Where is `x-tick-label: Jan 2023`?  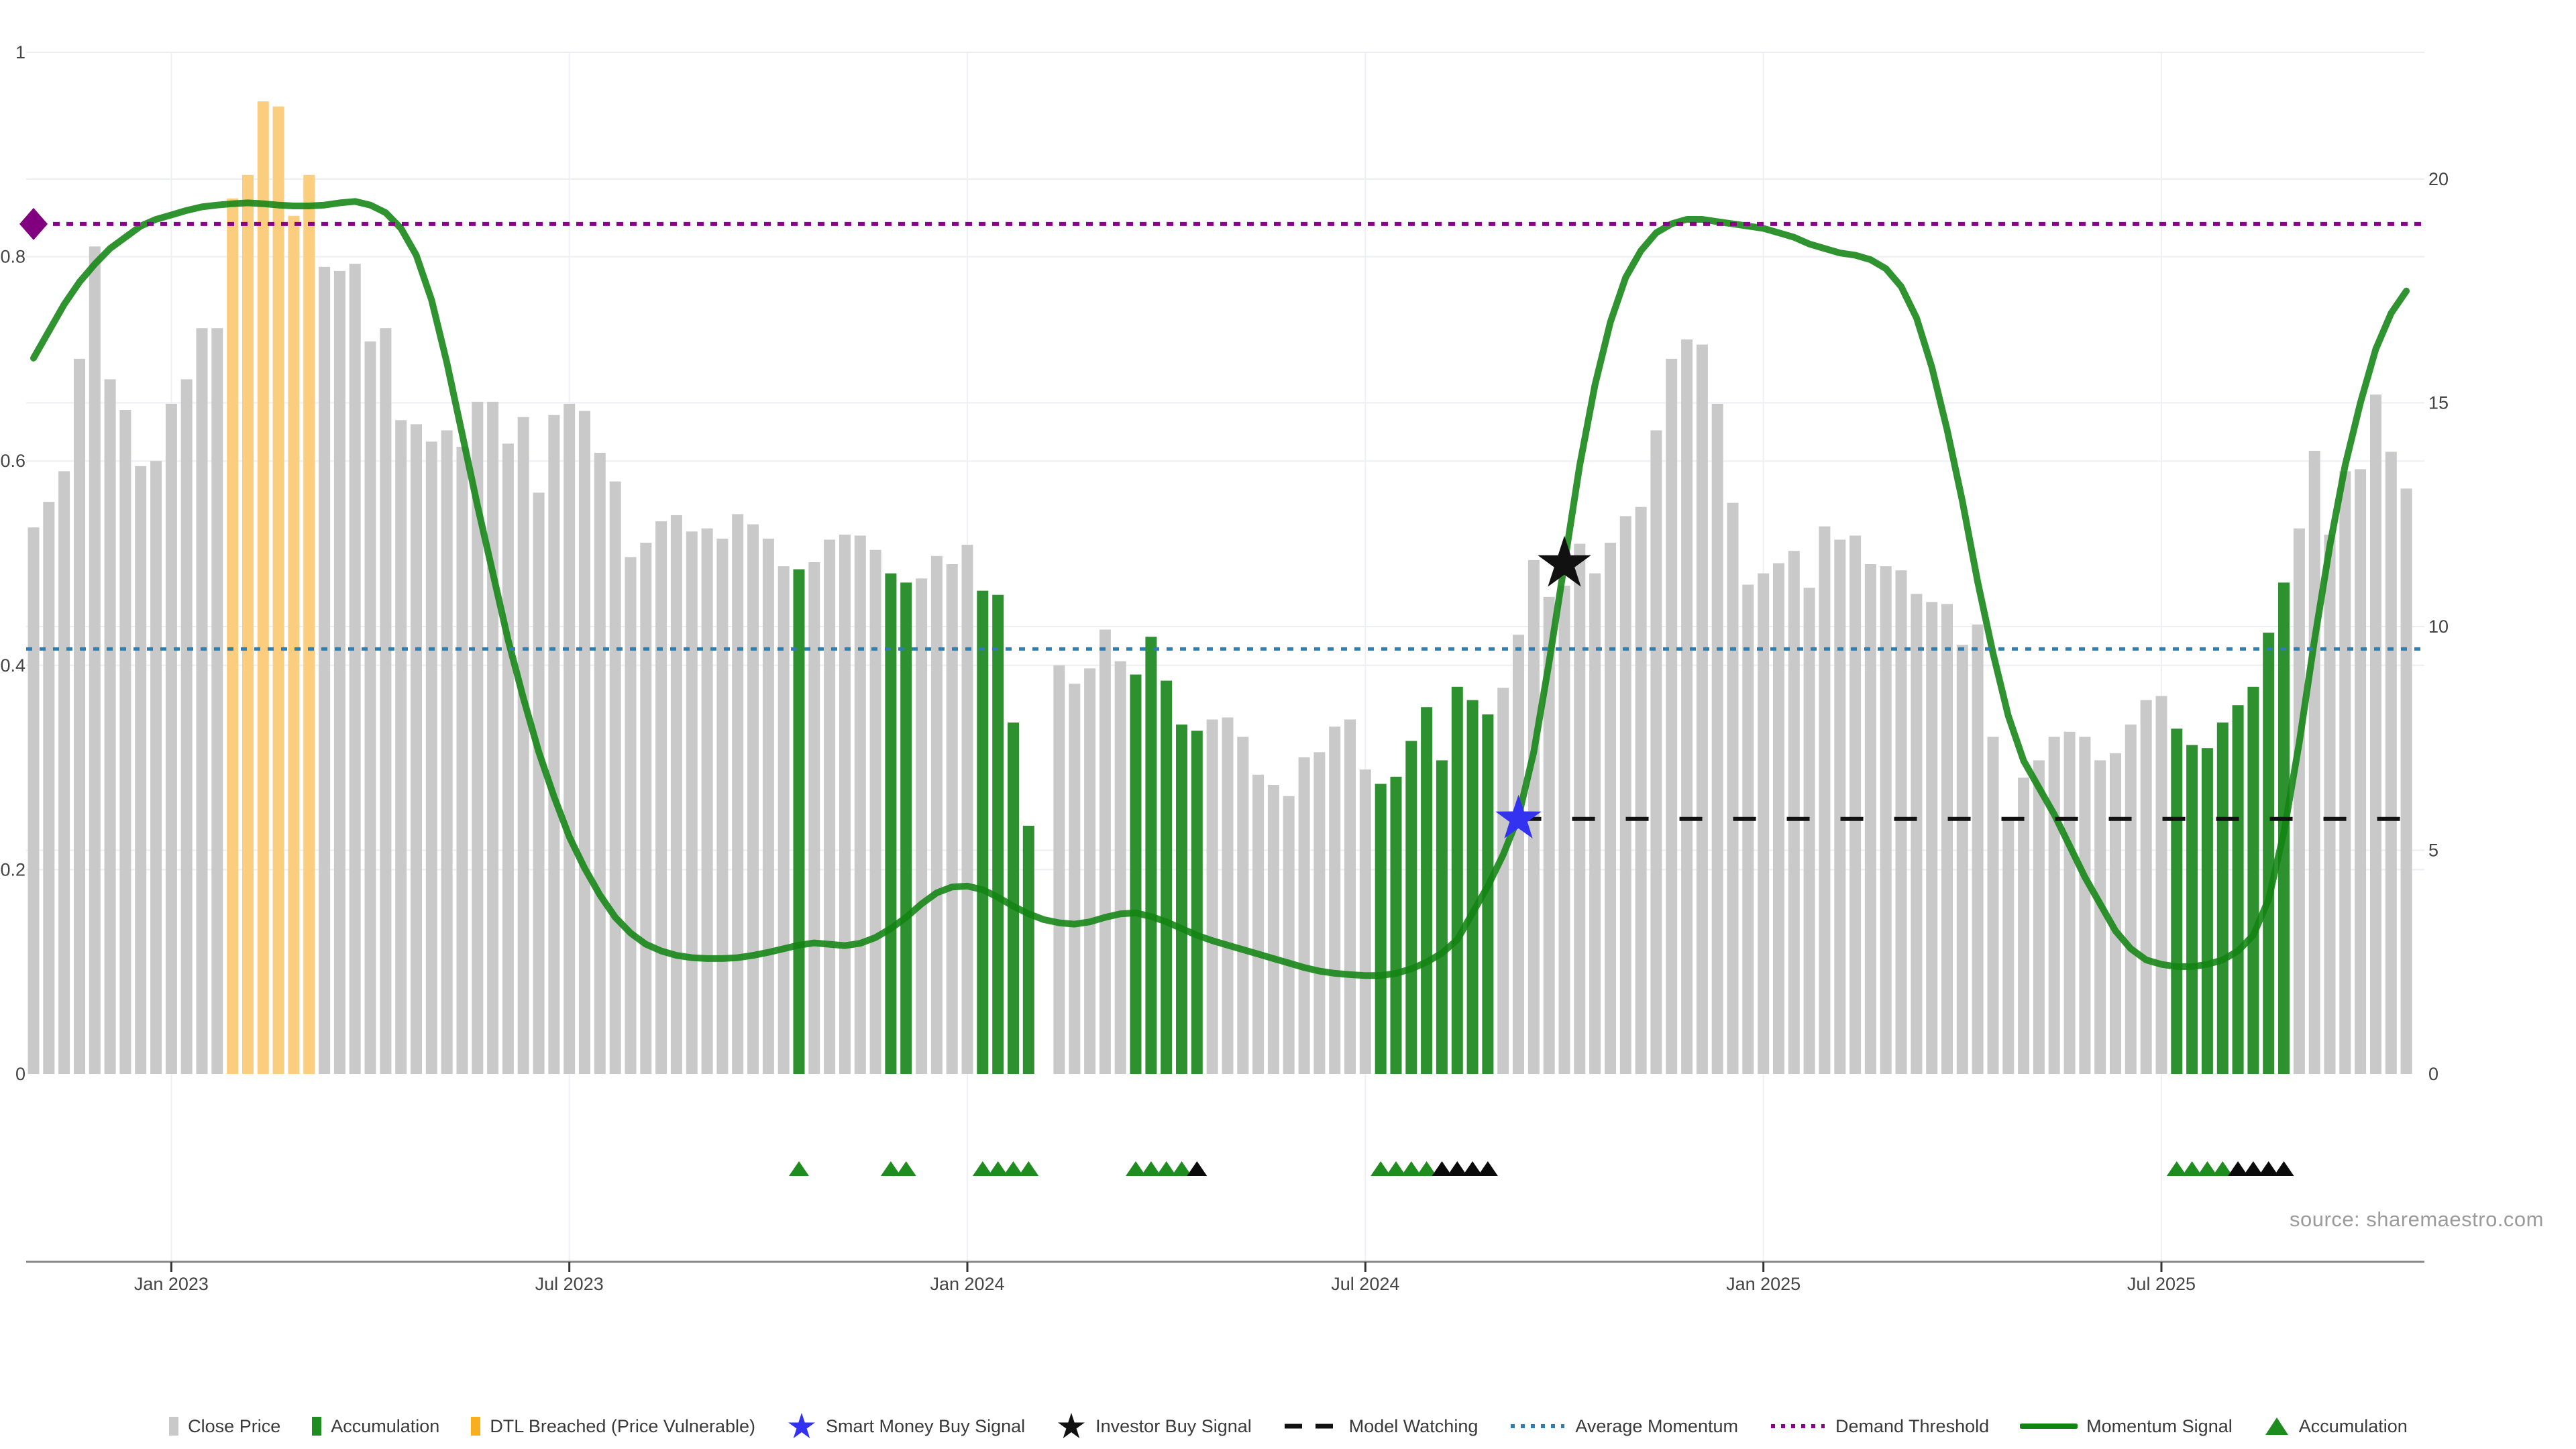 x-tick-label: Jan 2023 is located at coordinates (171, 1284).